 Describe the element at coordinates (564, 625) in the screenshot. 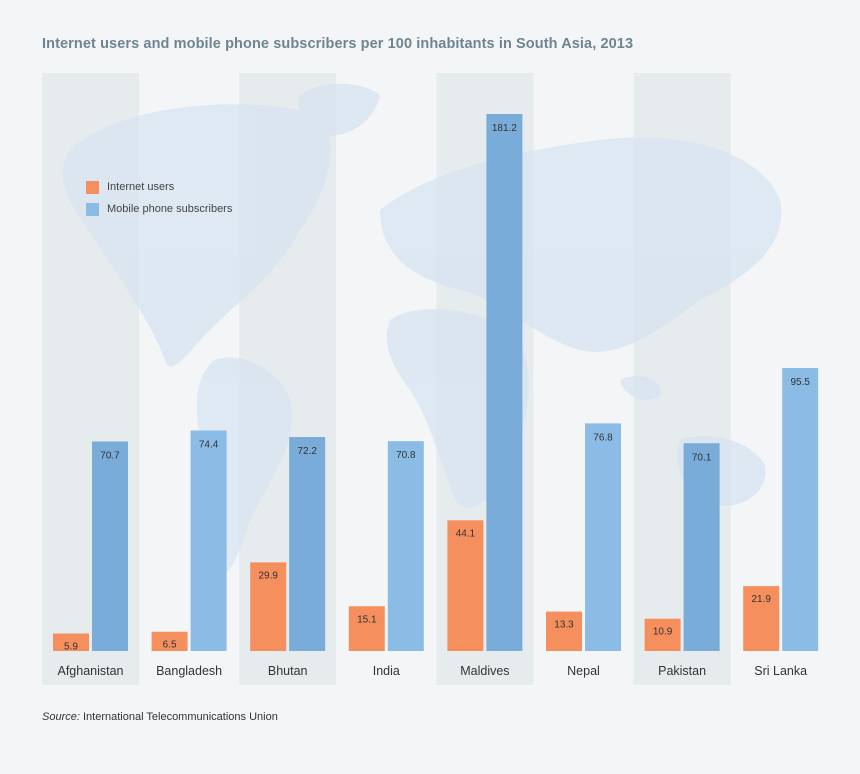

I see `value-label-internet-nepal: 13.3` at that location.